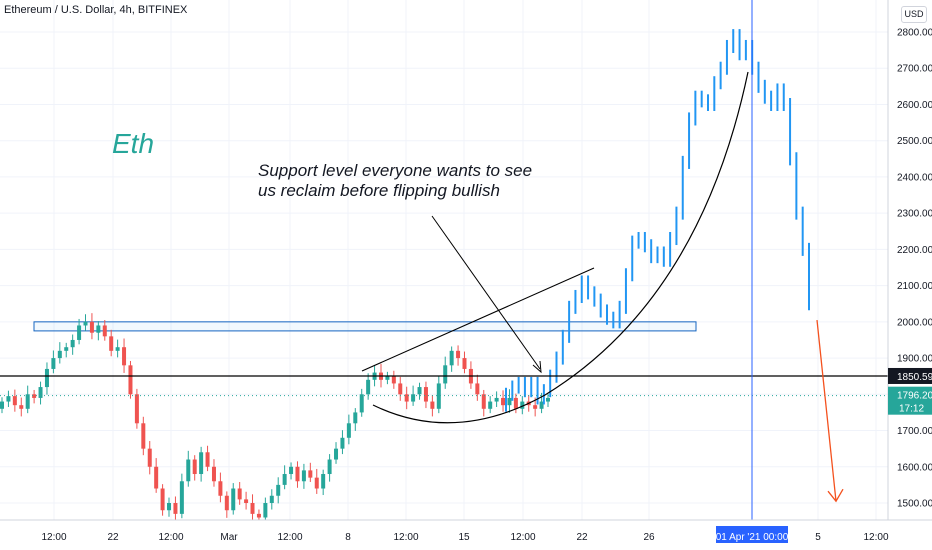  Describe the element at coordinates (379, 190) in the screenshot. I see `support-note-line2: us reclaim before flipping bullish` at that location.